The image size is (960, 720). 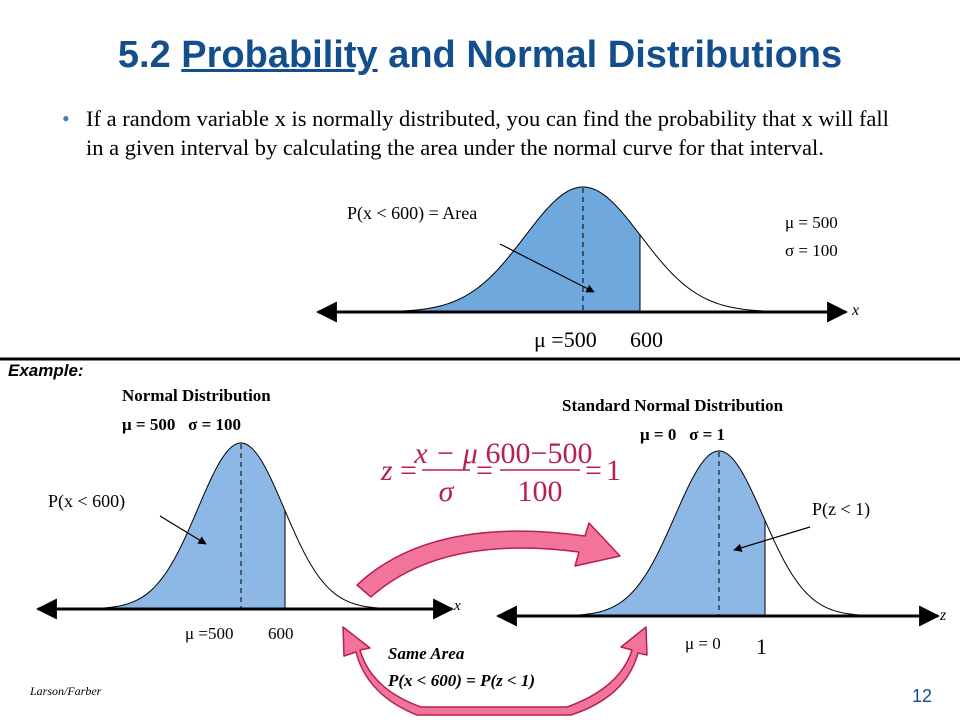 I want to click on right-area-pointer-arrow, so click(x=772, y=539).